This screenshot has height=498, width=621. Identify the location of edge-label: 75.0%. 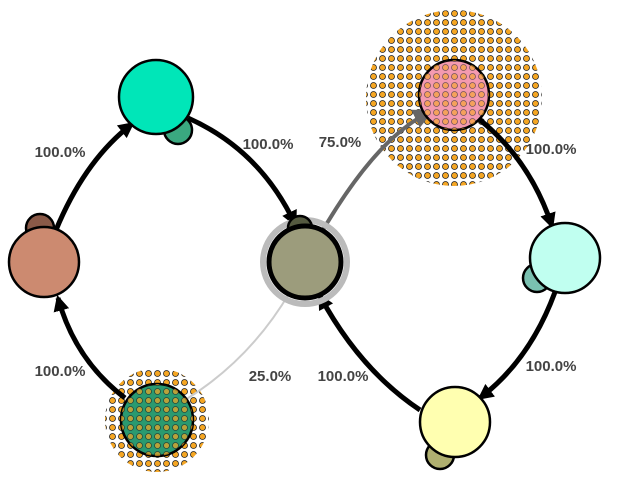
(340, 142).